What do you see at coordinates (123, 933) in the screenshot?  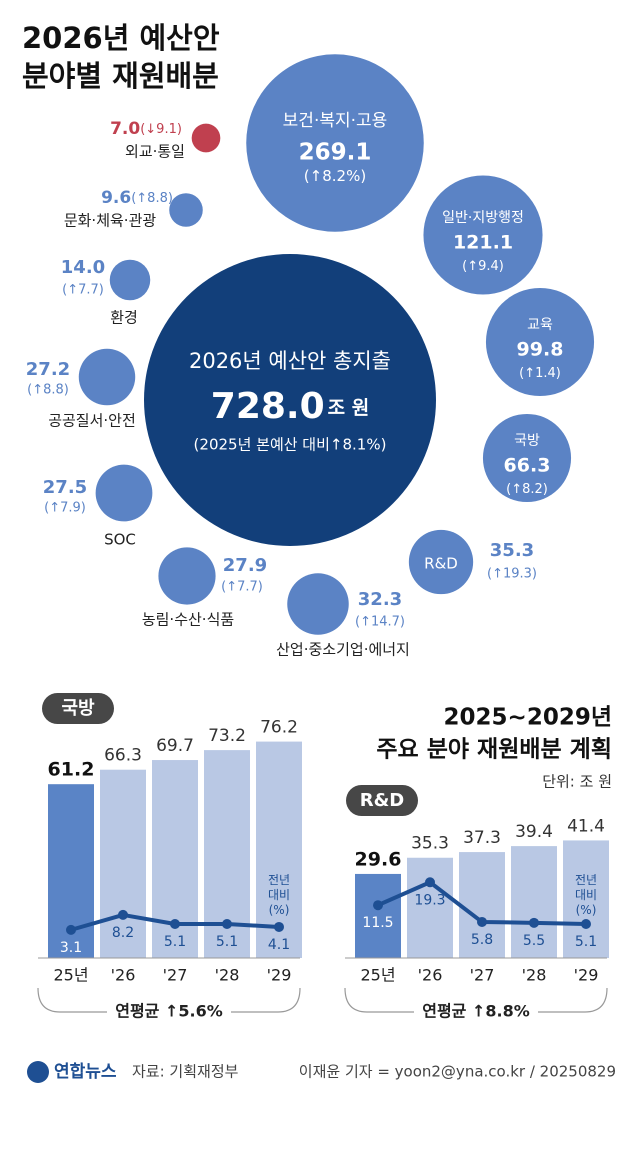 I see `line-label: 8.2` at bounding box center [123, 933].